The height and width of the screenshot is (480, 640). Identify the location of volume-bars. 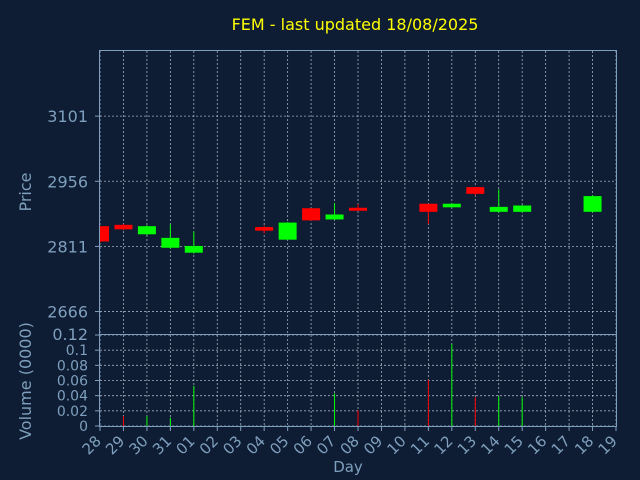
(322, 385).